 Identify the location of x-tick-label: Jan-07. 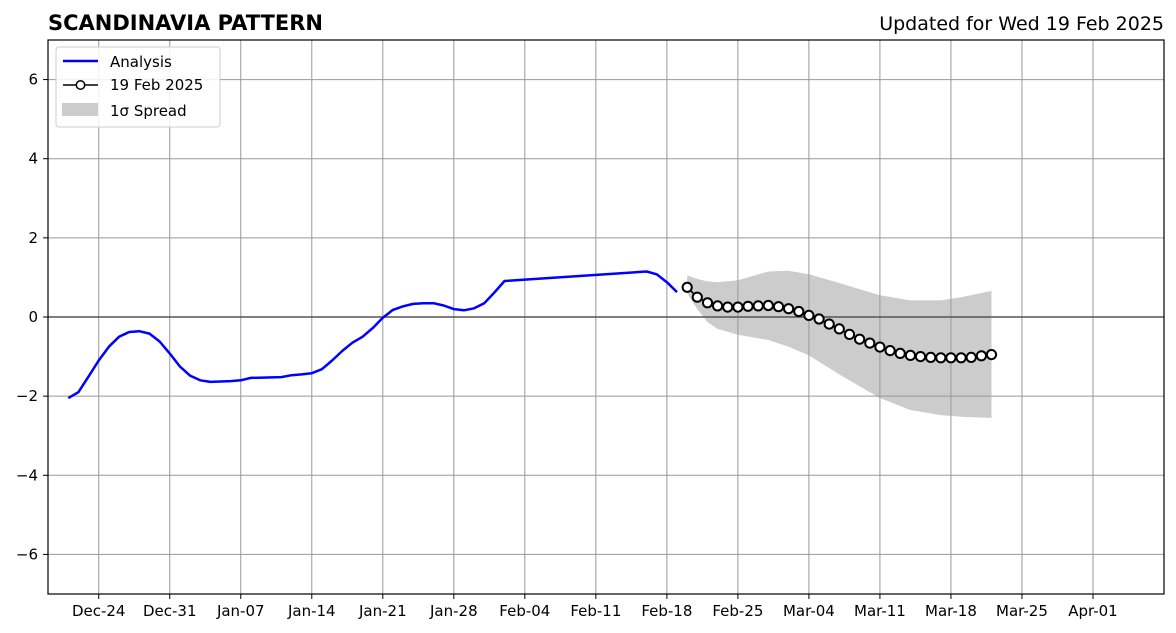
(240, 611).